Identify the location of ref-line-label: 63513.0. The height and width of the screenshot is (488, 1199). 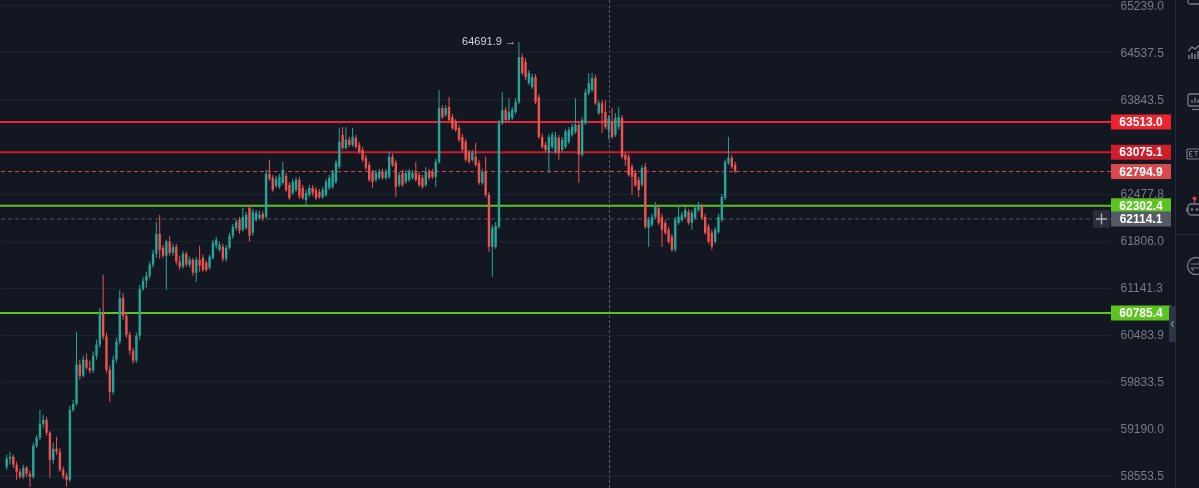
(1141, 122).